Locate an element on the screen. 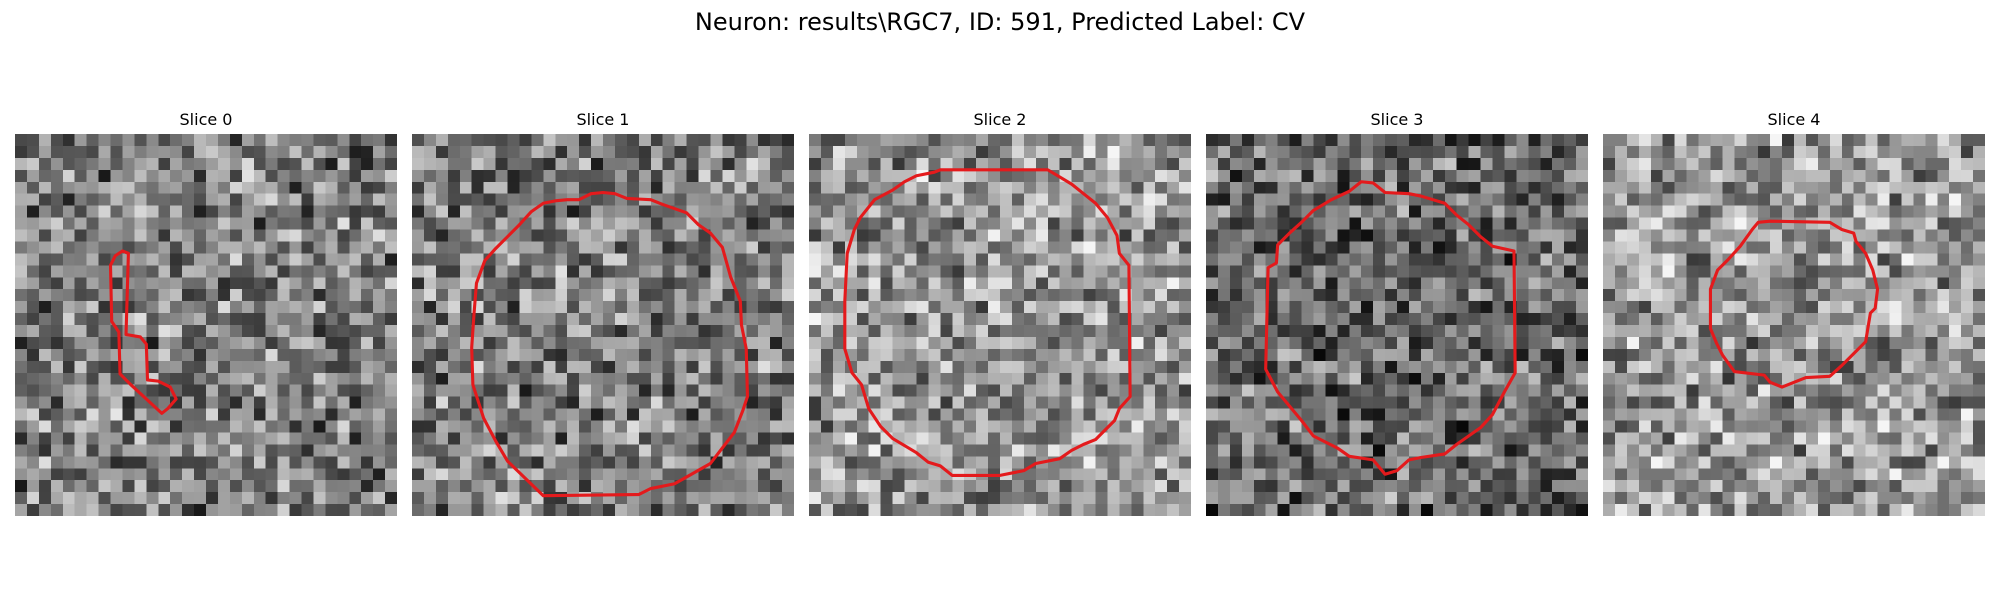 The image size is (2000, 600). slice-panel-0: Slice 0 is located at coordinates (206, 312).